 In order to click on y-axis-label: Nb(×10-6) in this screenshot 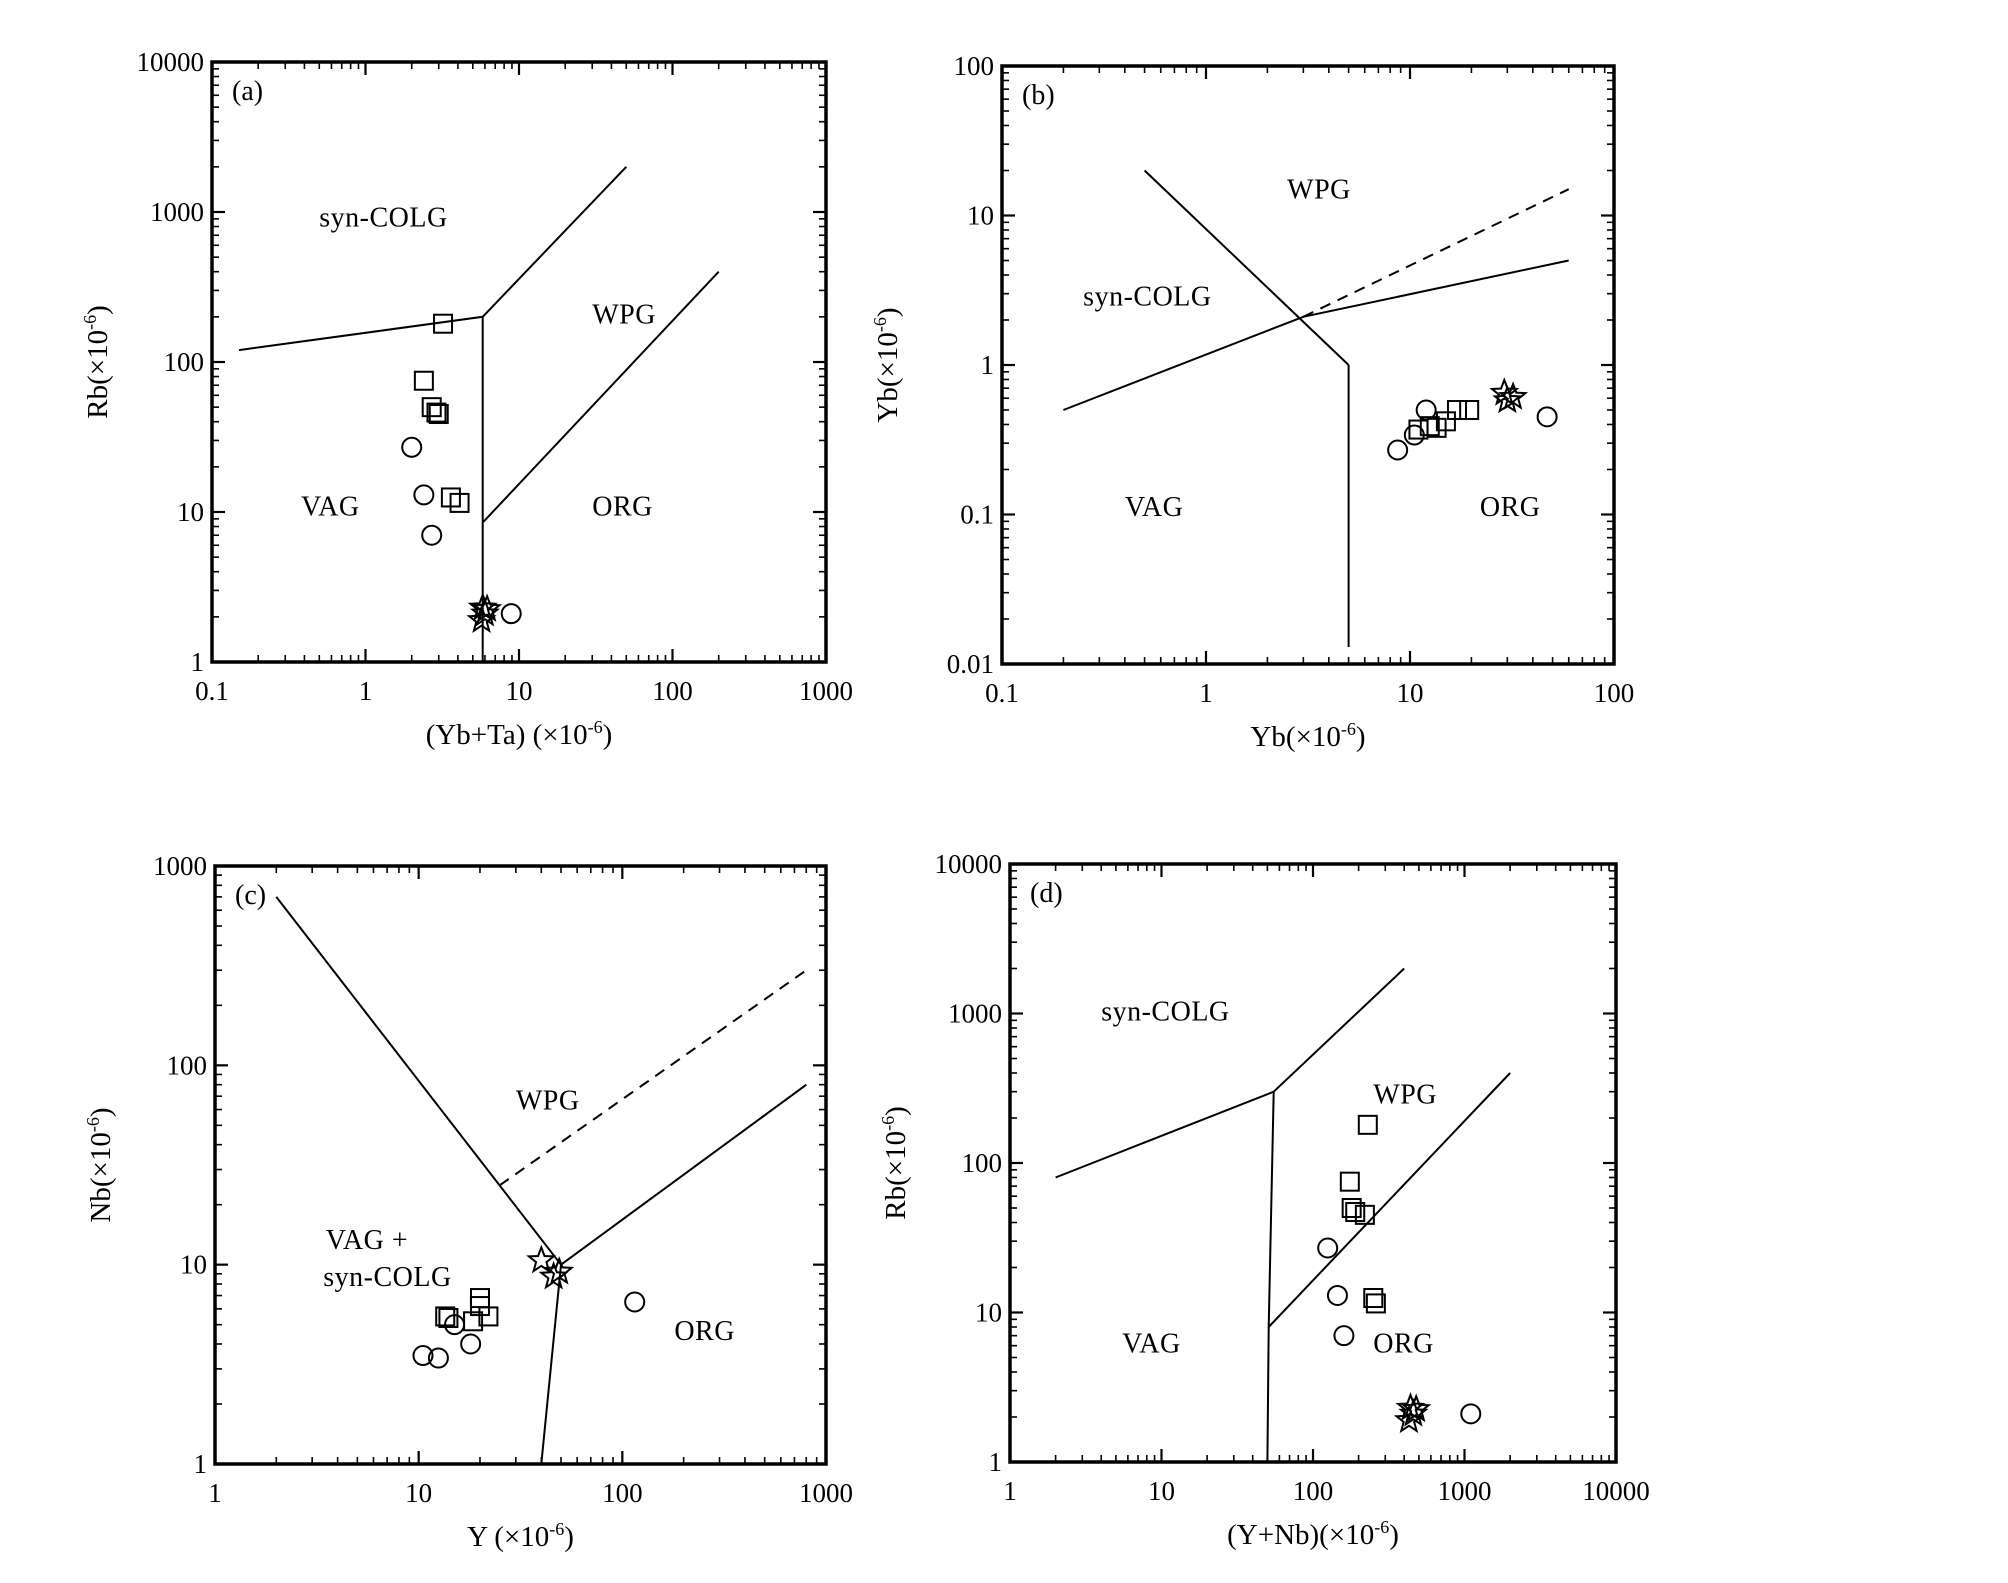, I will do `click(100, 1164)`.